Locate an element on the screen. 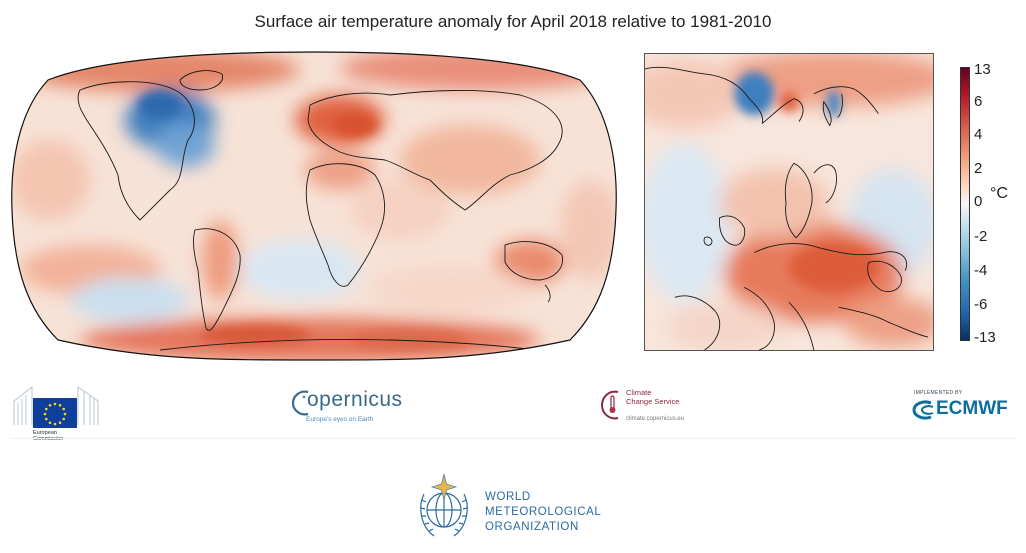 The height and width of the screenshot is (553, 1026). copernicus-logo: opernicus Europe's eyes on Earth is located at coordinates (346, 408).